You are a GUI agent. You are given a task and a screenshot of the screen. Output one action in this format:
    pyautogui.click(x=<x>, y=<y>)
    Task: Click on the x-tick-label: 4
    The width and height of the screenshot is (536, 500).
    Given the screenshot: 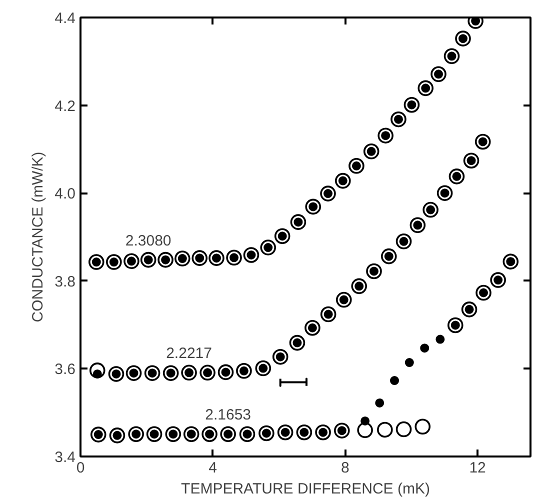 What is the action you would take?
    pyautogui.click(x=213, y=468)
    